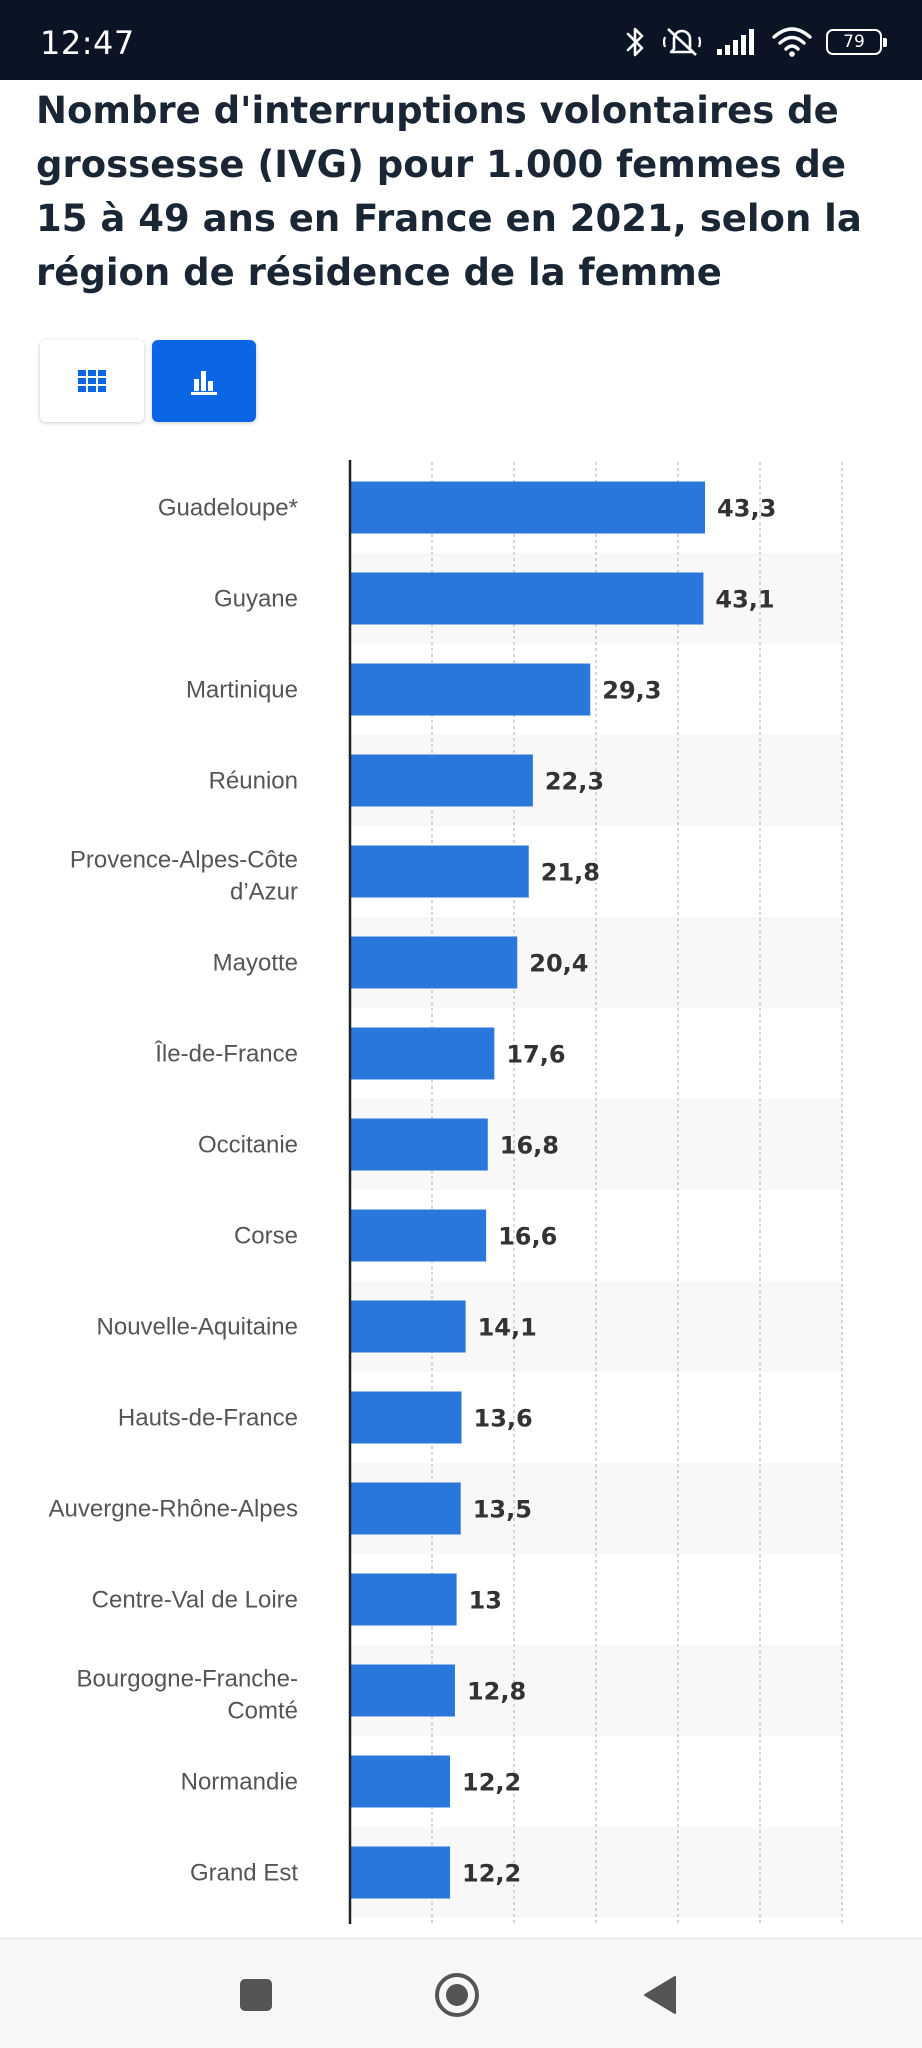 The image size is (922, 2048). What do you see at coordinates (461, 40) in the screenshot?
I see `status-bar: 12:47 79` at bounding box center [461, 40].